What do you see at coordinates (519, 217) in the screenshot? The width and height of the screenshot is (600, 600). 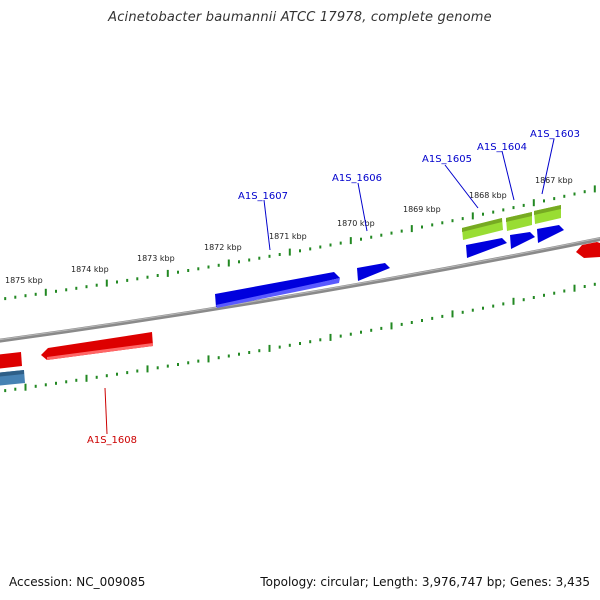 I see `rna-feature-a1s-1604-top` at bounding box center [519, 217].